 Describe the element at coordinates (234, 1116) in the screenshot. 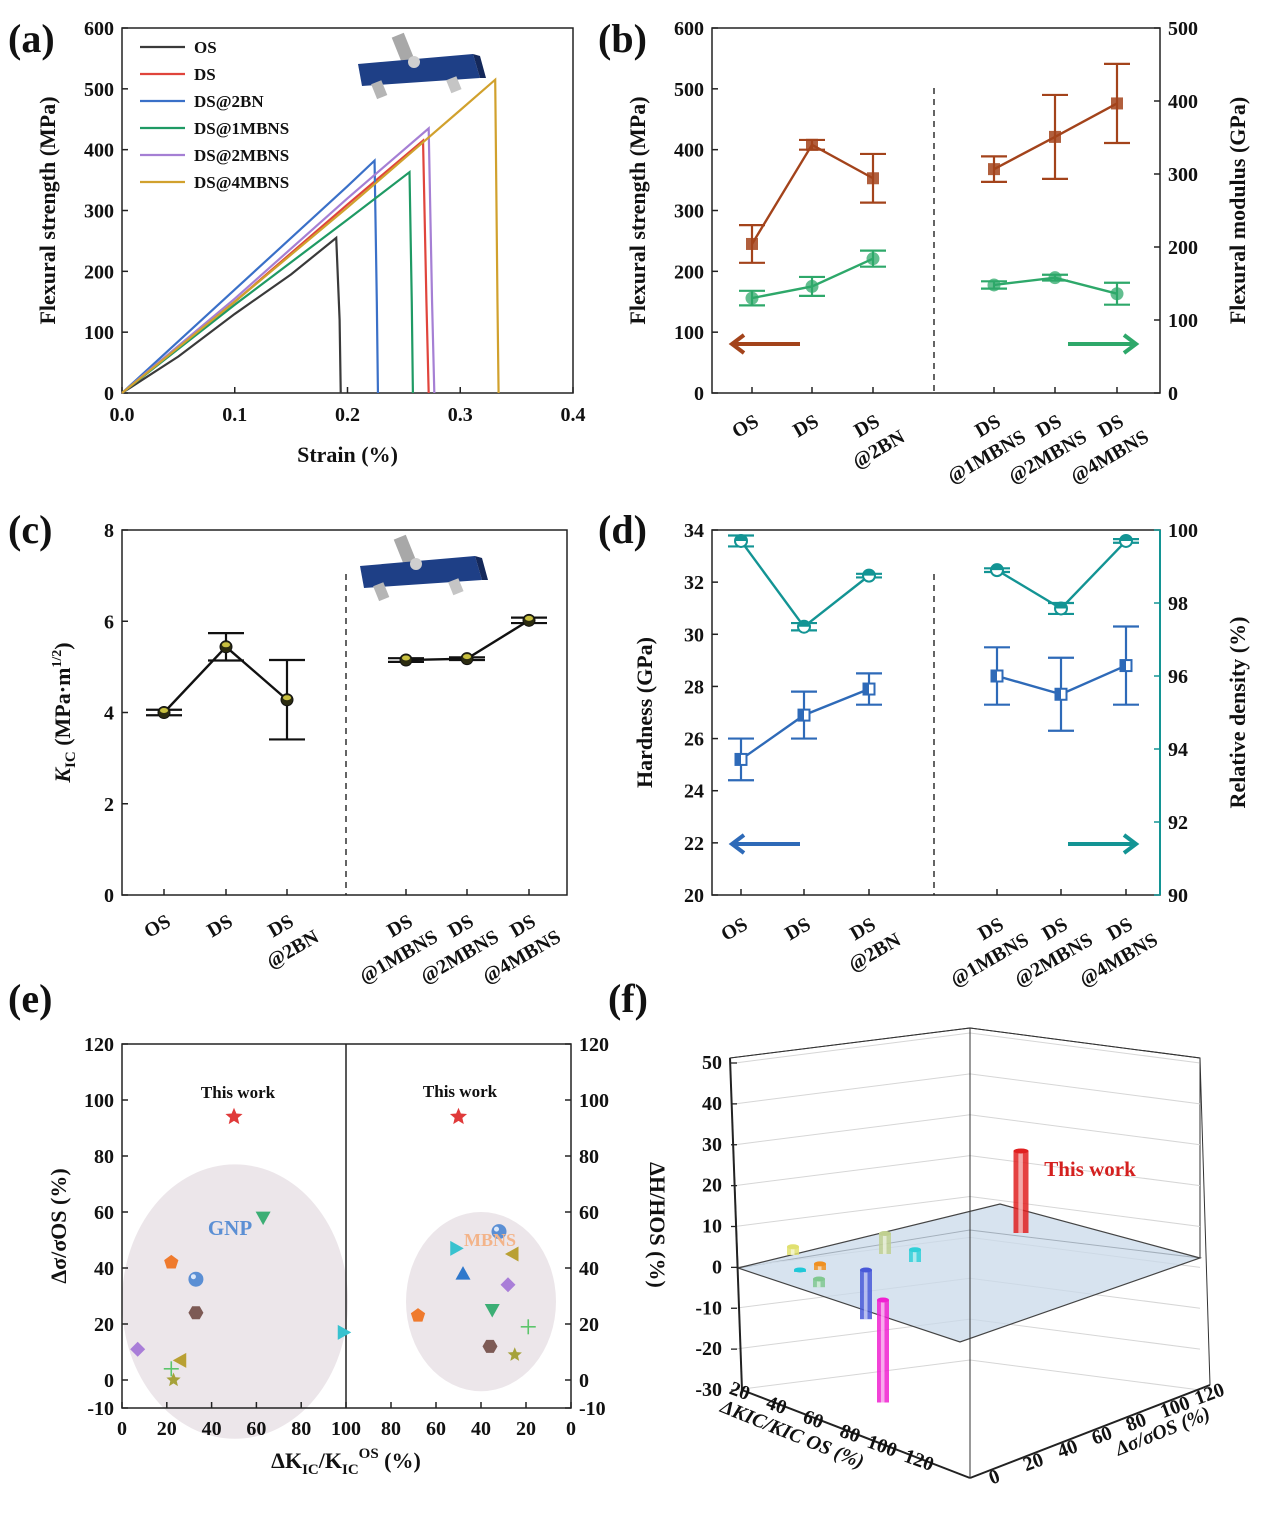

I see `this-work-star-left` at that location.